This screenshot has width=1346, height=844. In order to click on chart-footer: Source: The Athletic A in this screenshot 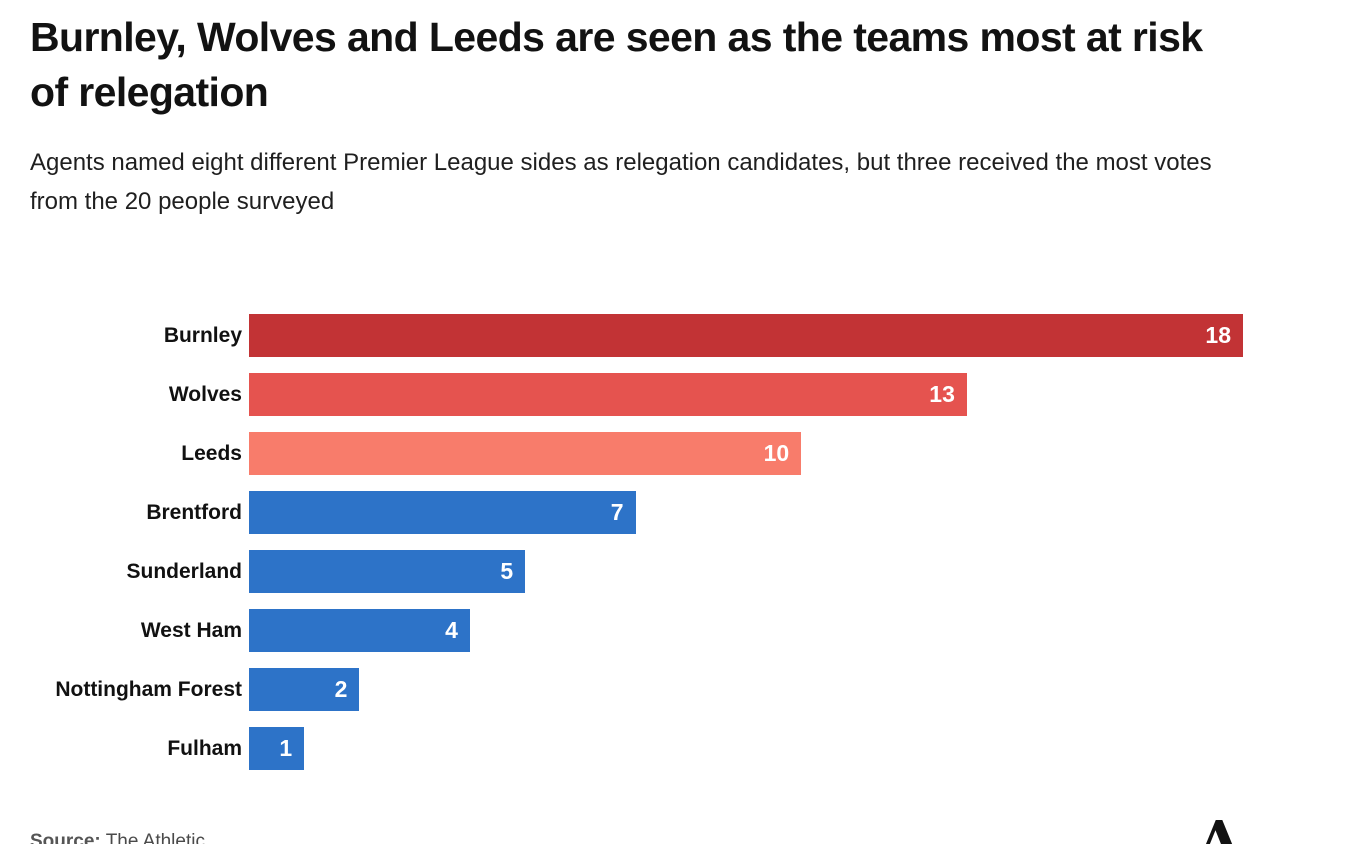, I will do `click(636, 829)`.